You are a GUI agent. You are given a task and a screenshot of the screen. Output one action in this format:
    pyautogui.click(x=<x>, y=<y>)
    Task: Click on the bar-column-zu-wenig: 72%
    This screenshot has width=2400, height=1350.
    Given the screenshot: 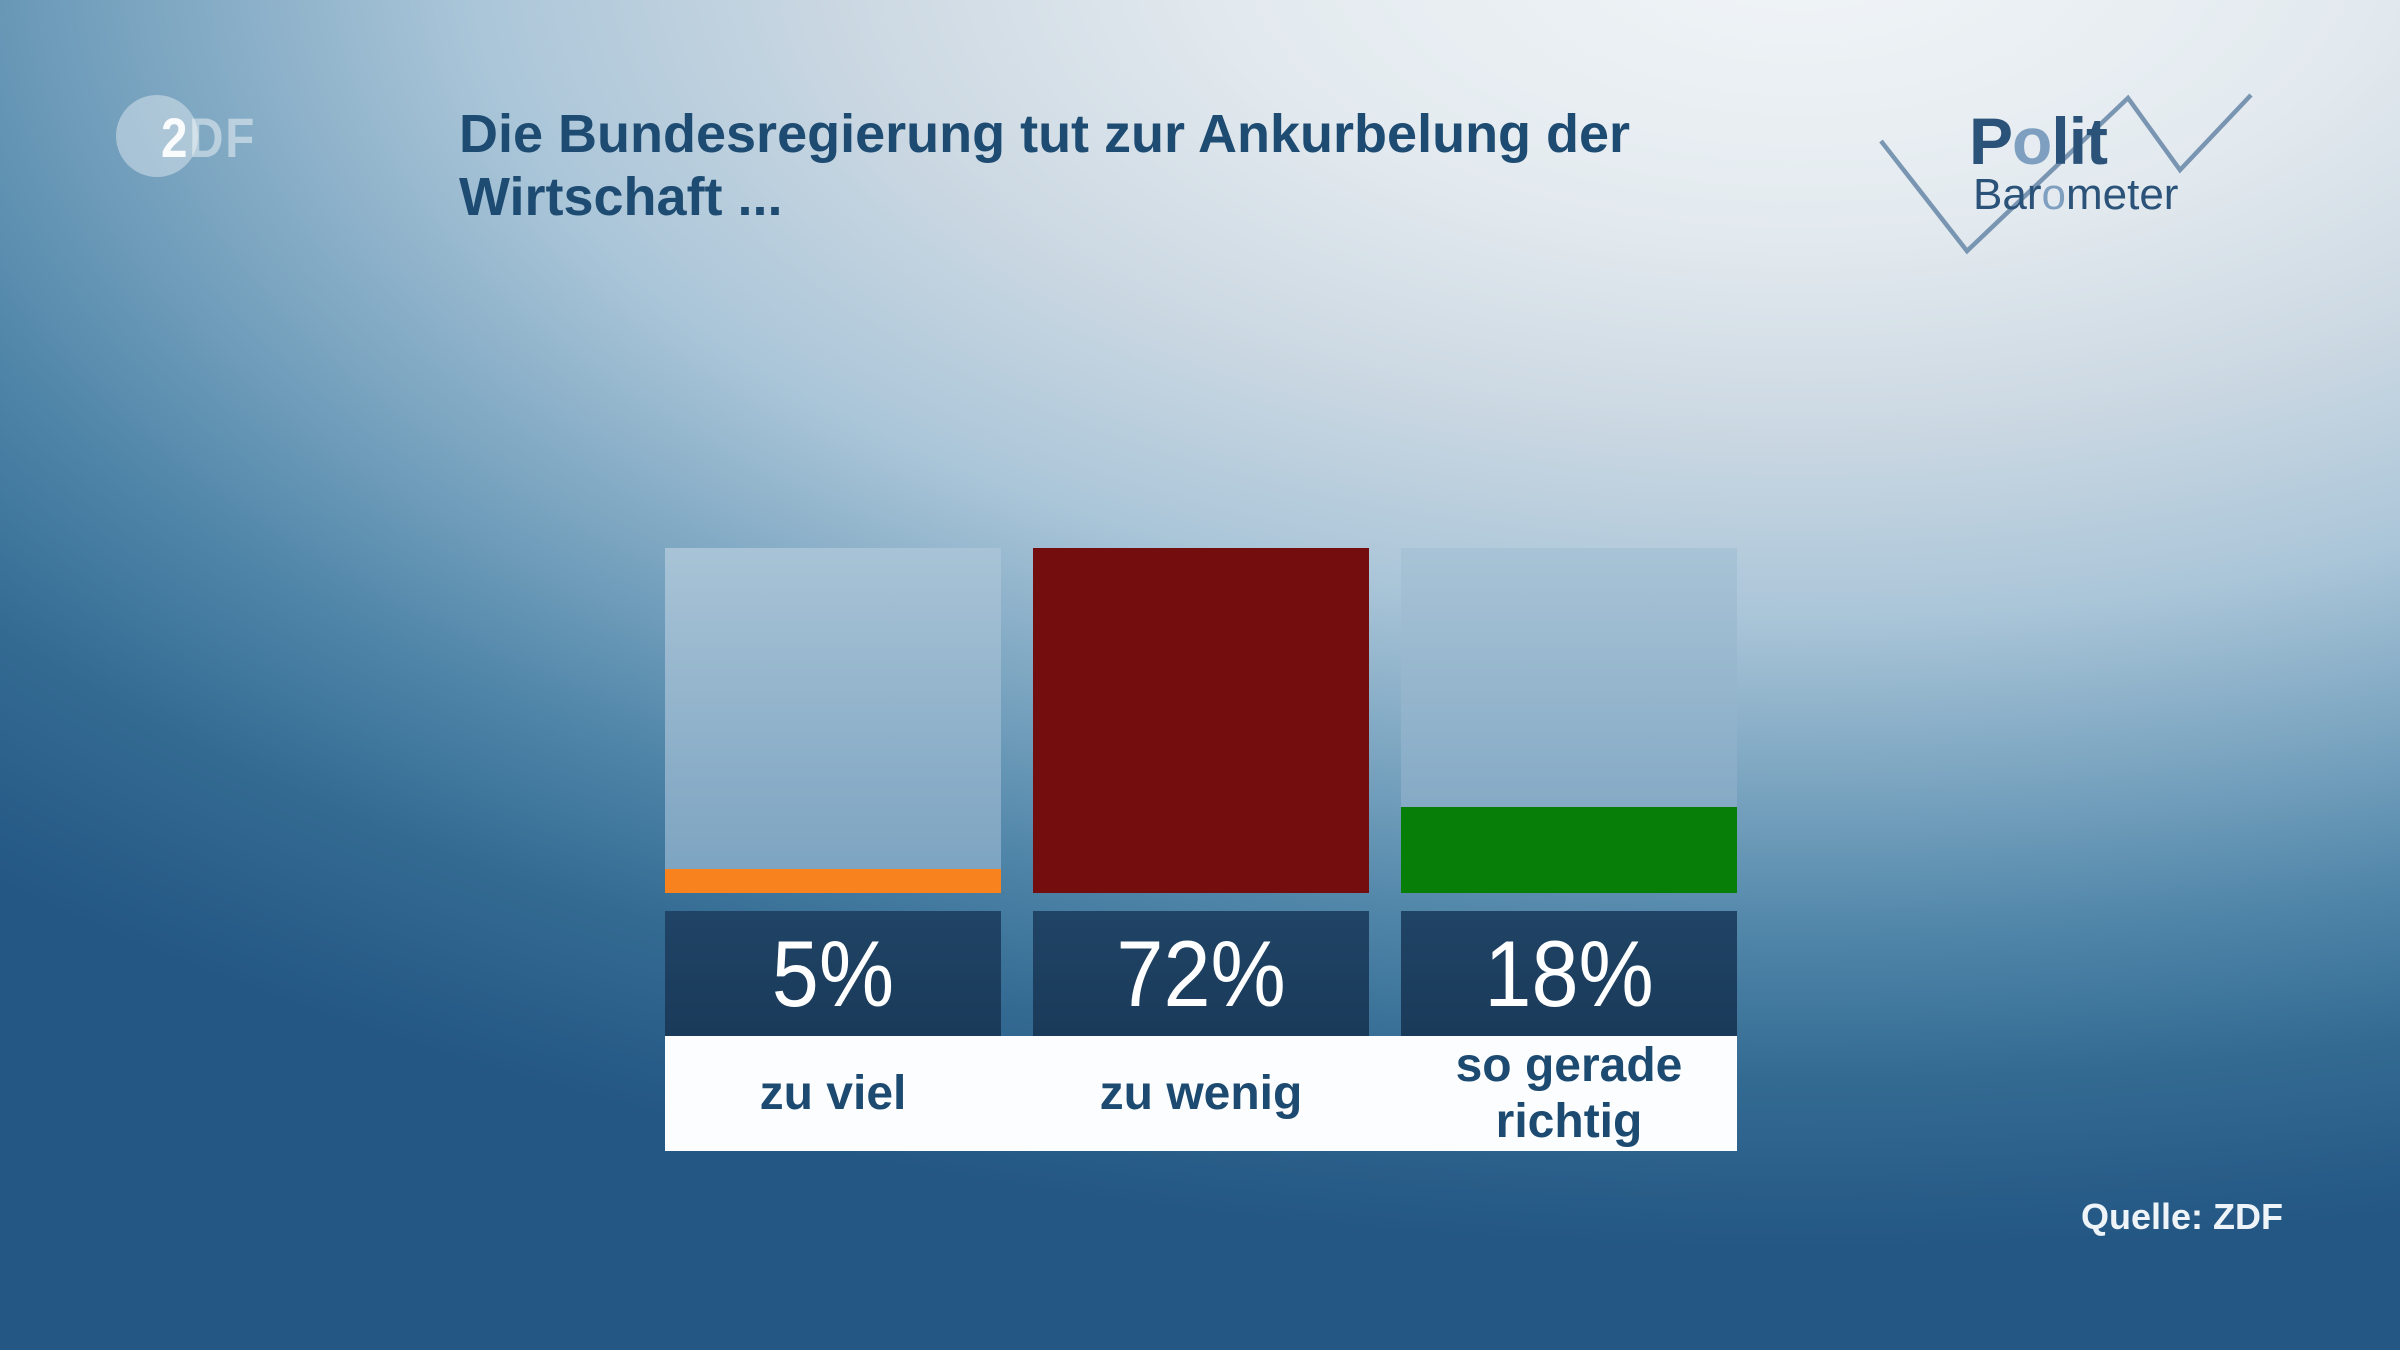 What is the action you would take?
    pyautogui.click(x=1201, y=792)
    